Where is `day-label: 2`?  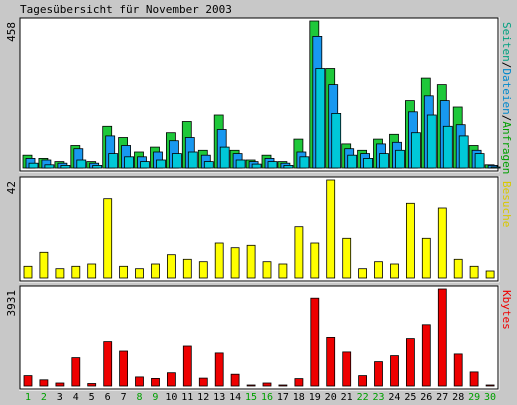 day-label: 2 is located at coordinates (44, 397).